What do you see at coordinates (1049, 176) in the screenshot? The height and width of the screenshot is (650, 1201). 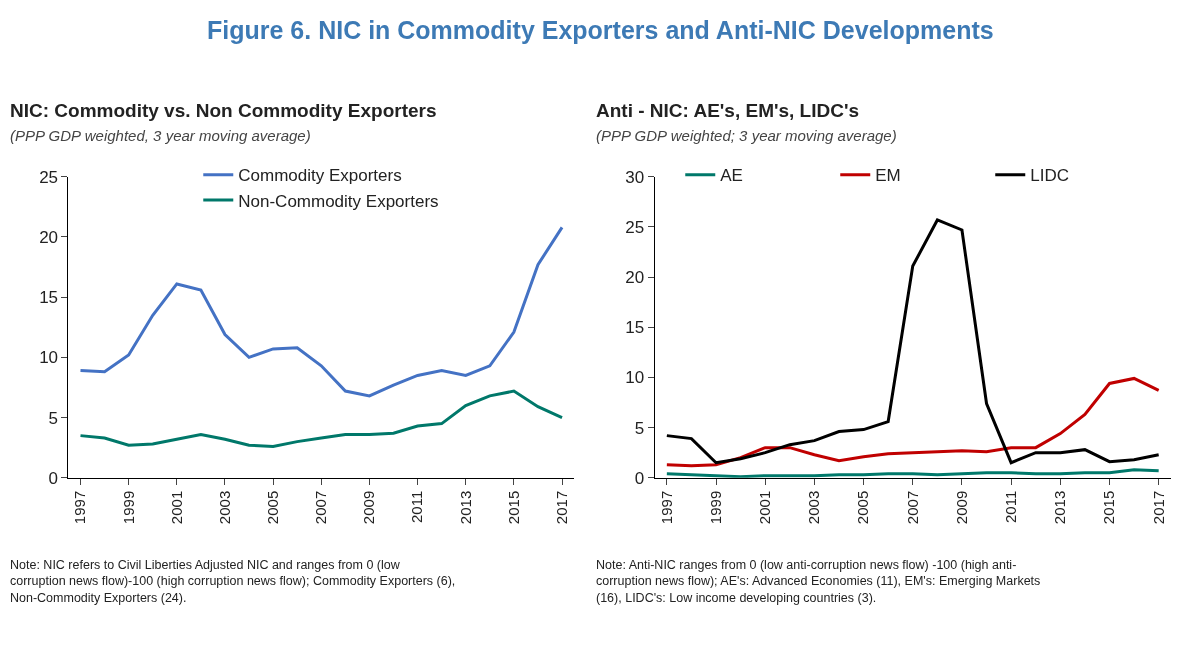 I see `legend-label: LIDC` at bounding box center [1049, 176].